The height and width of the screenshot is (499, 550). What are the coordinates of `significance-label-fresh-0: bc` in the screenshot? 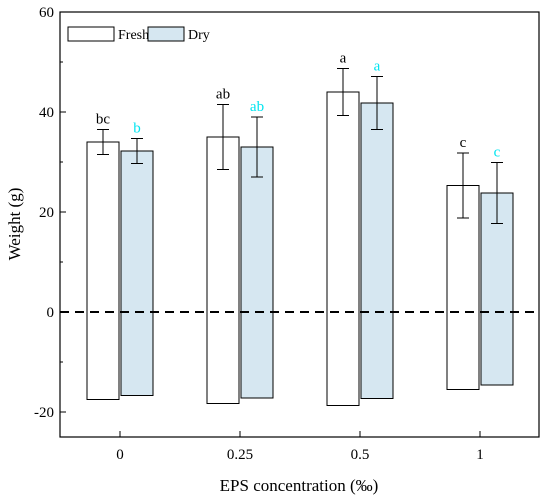 It's located at (103, 120).